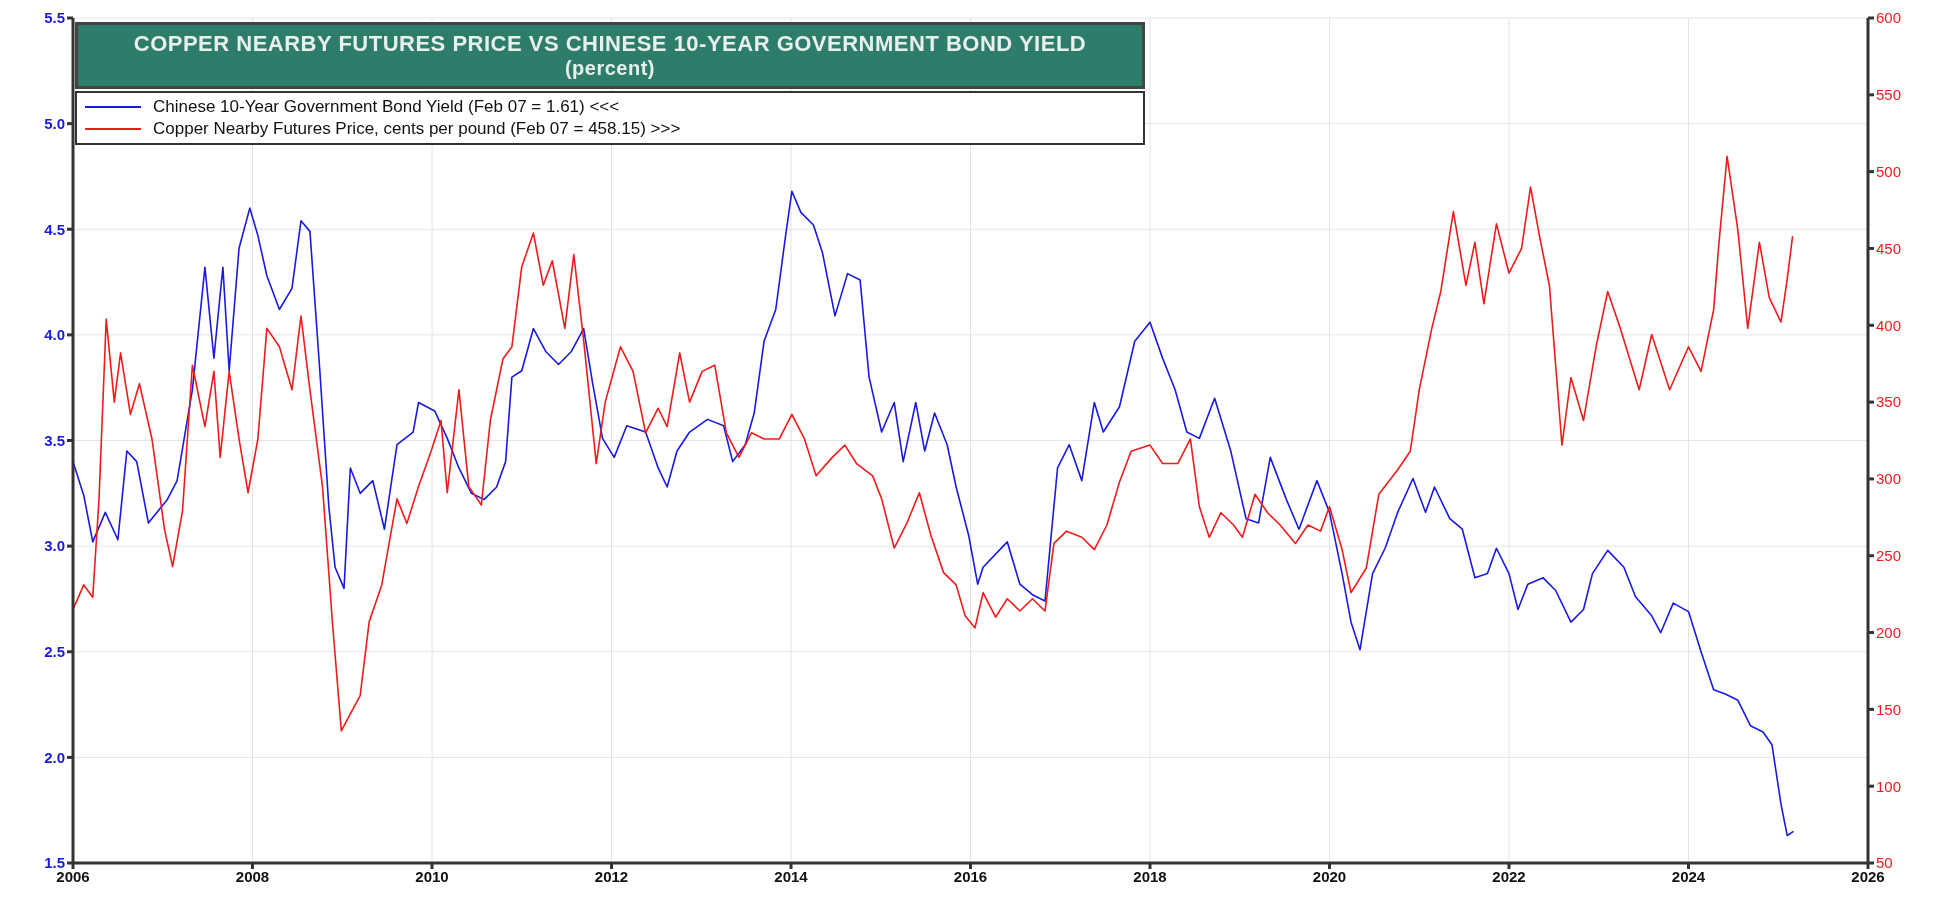 Image resolution: width=1941 pixels, height=910 pixels. I want to click on y-tick-label: 2.0, so click(54, 757).